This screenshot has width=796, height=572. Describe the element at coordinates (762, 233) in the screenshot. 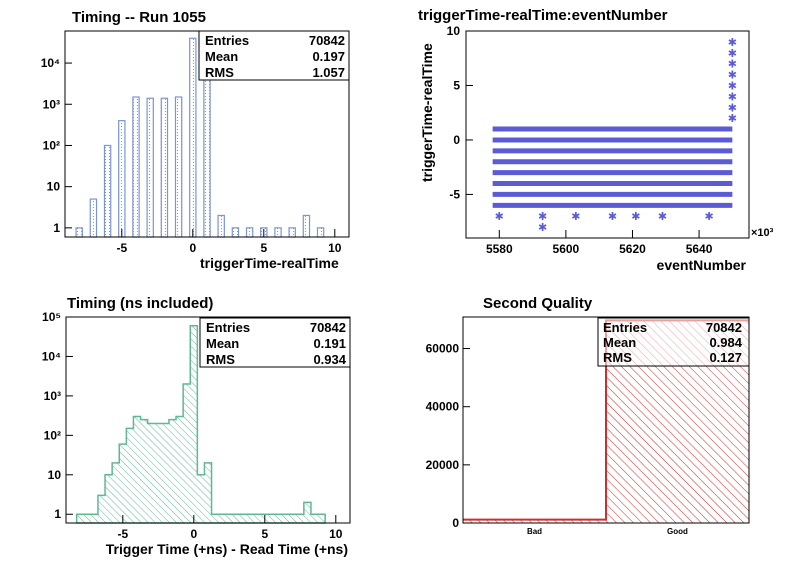

I see `x-multiplier: ×10³` at that location.